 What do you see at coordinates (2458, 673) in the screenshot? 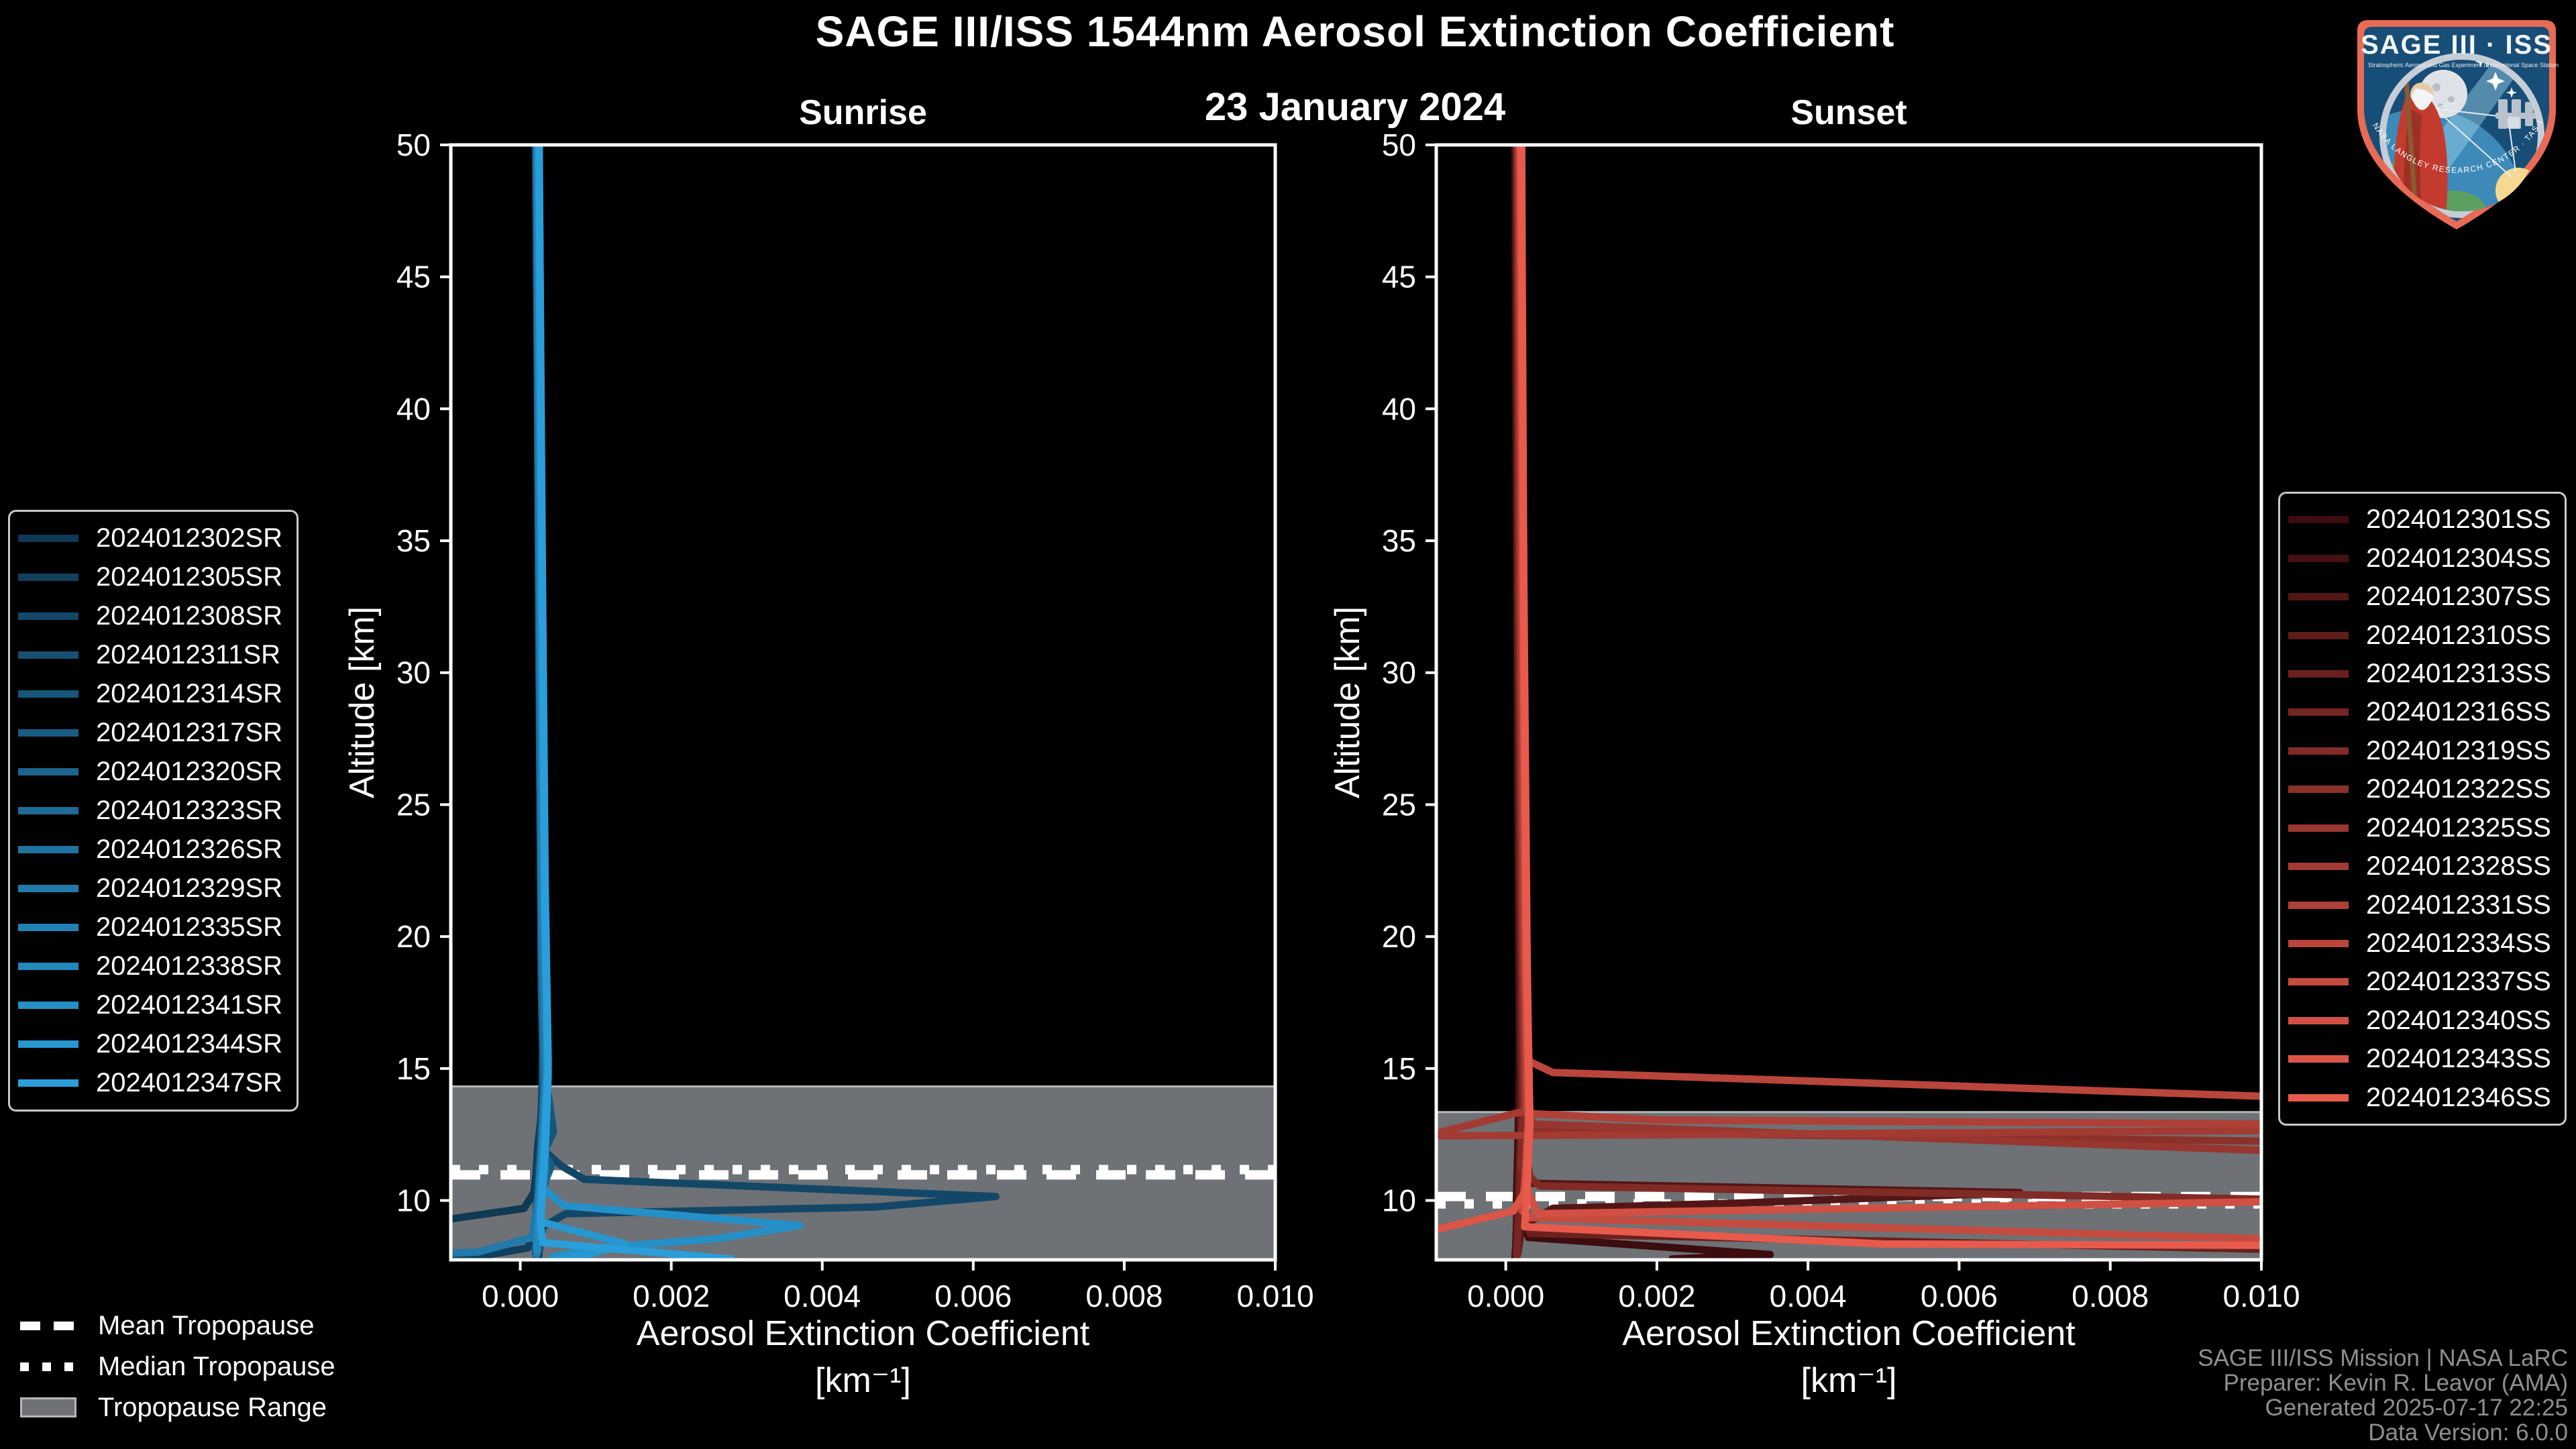
I see `legend-label: 2024012313SS` at bounding box center [2458, 673].